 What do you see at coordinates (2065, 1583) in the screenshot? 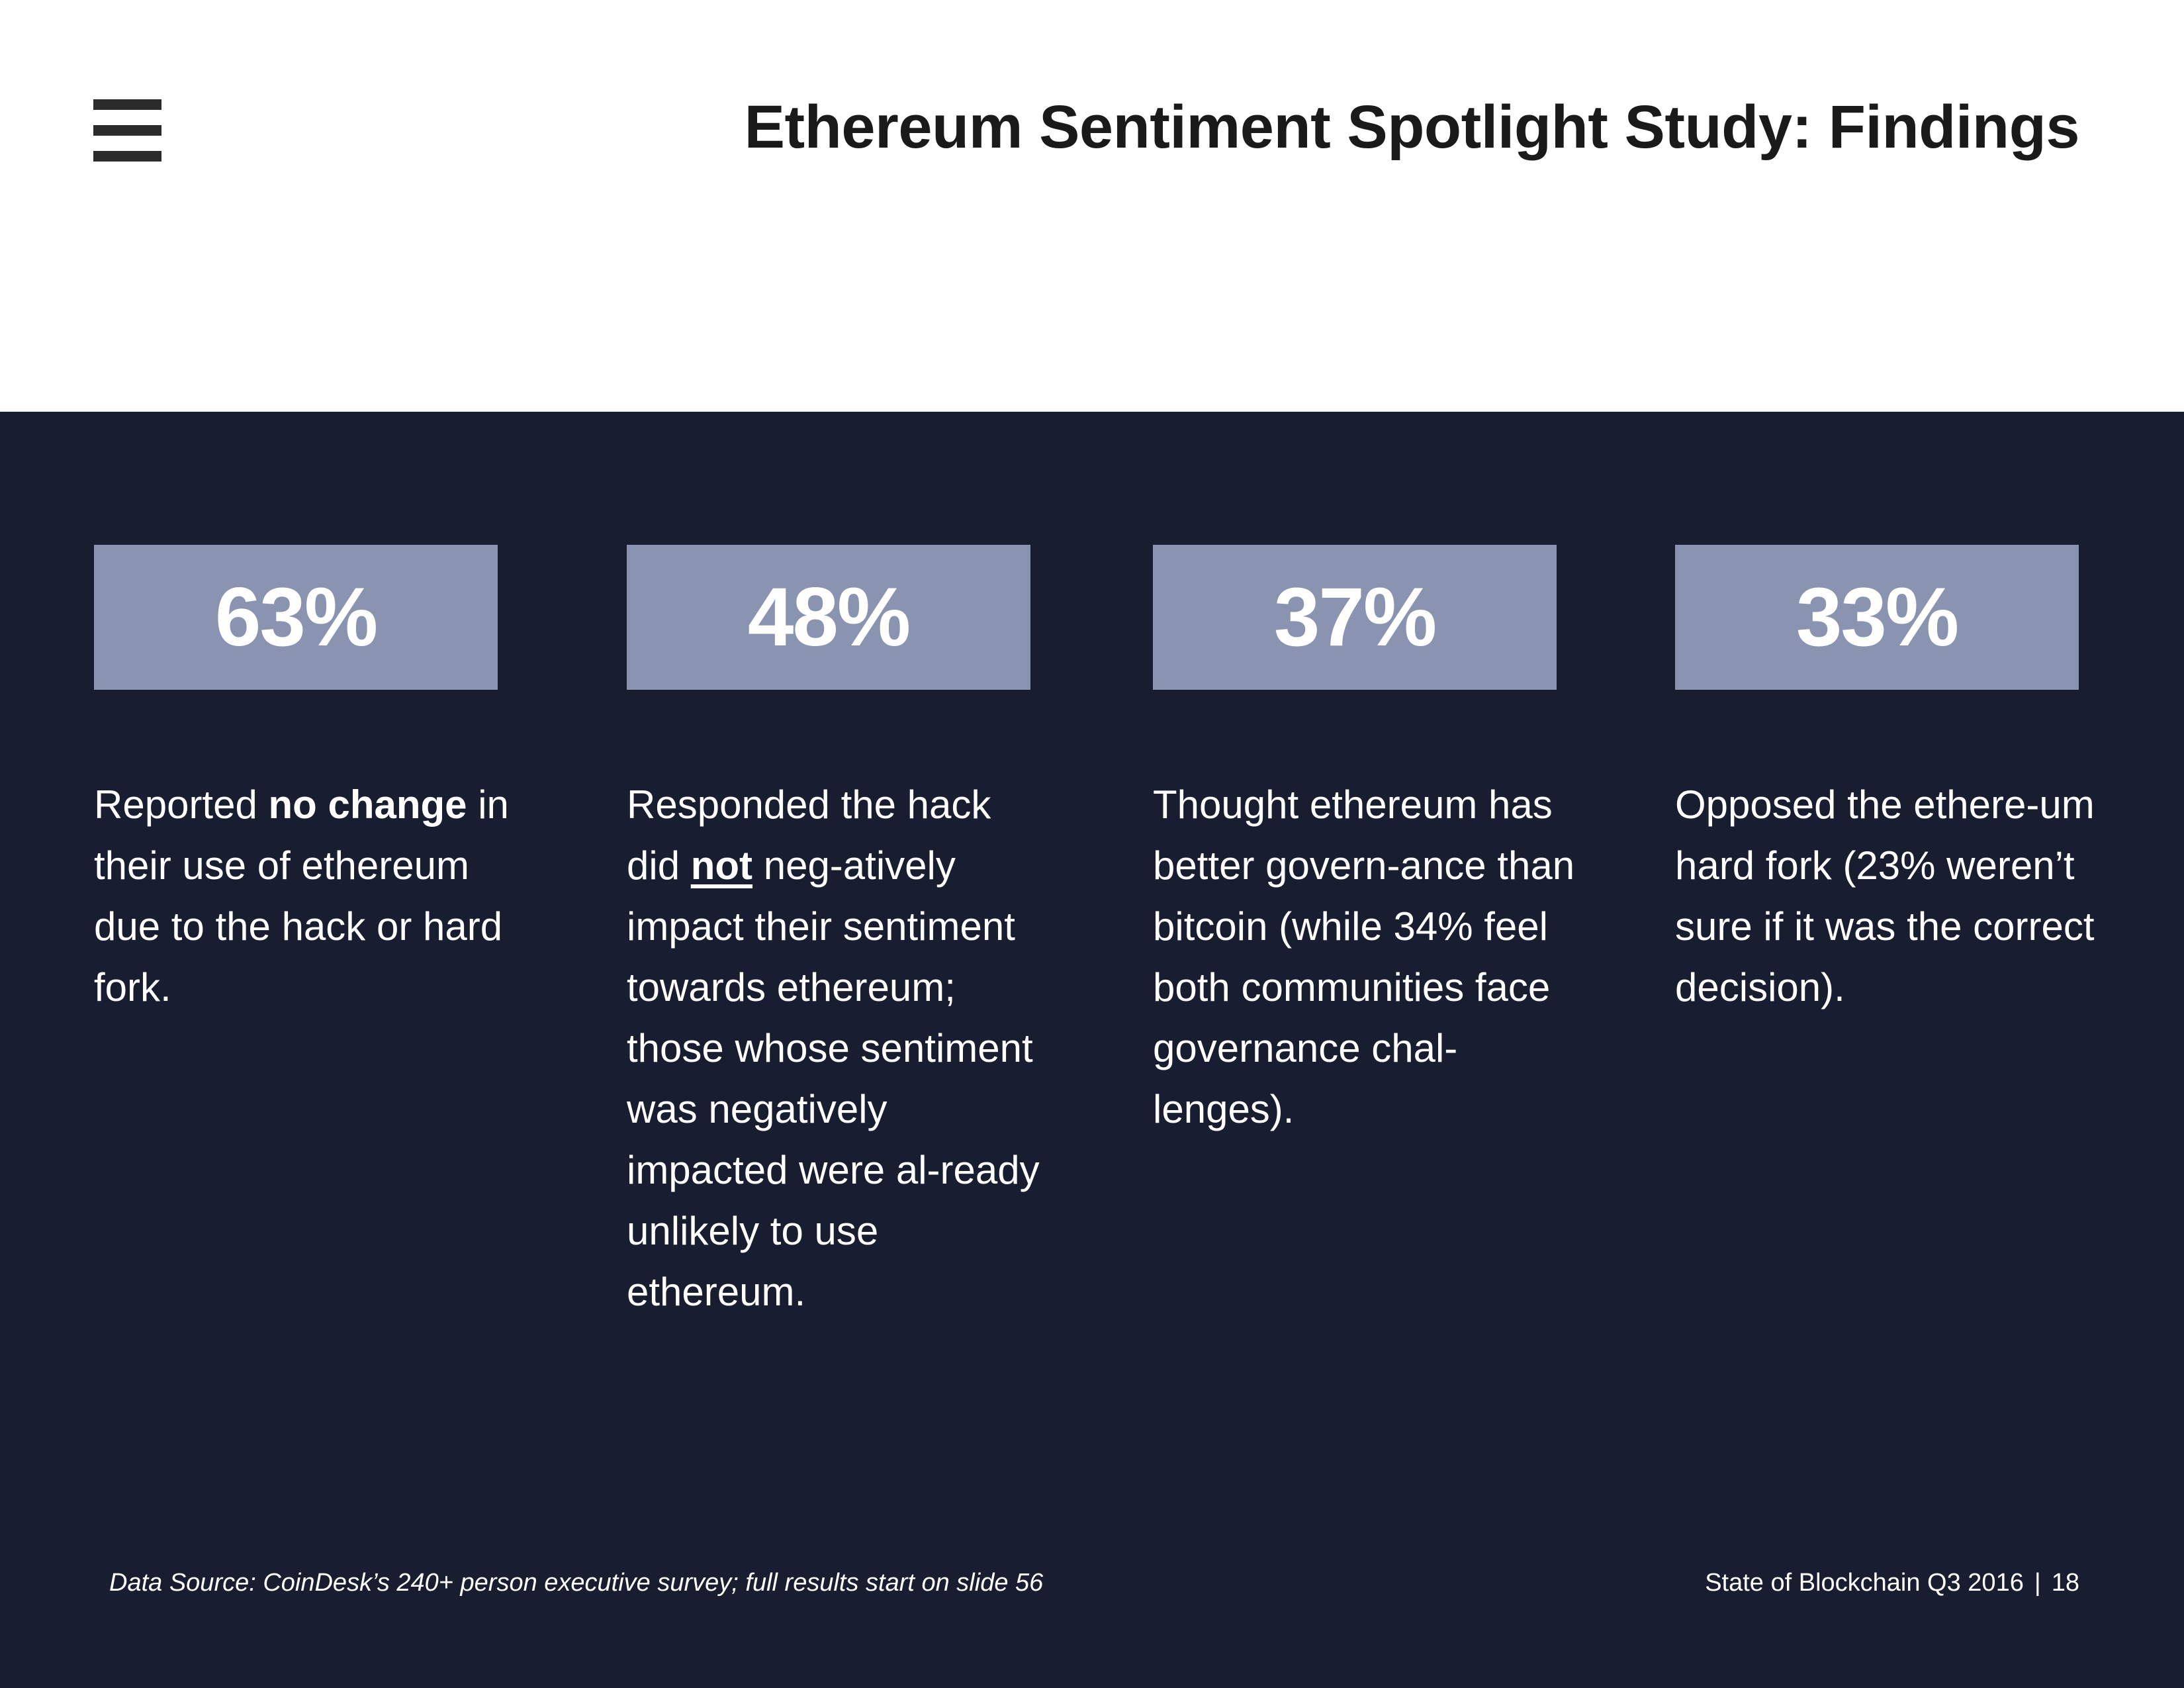
I see `page-number: 18` at bounding box center [2065, 1583].